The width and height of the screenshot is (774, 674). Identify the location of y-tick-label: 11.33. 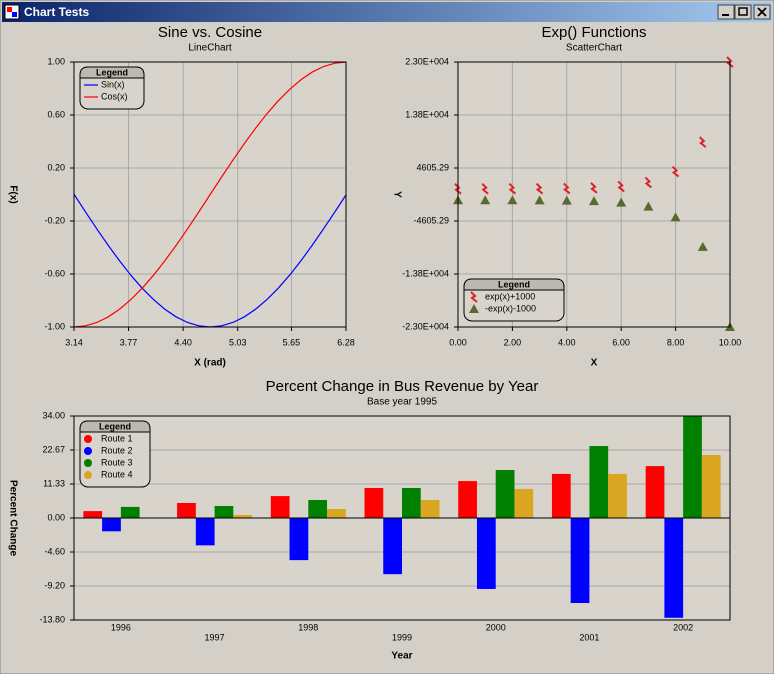
(54, 483).